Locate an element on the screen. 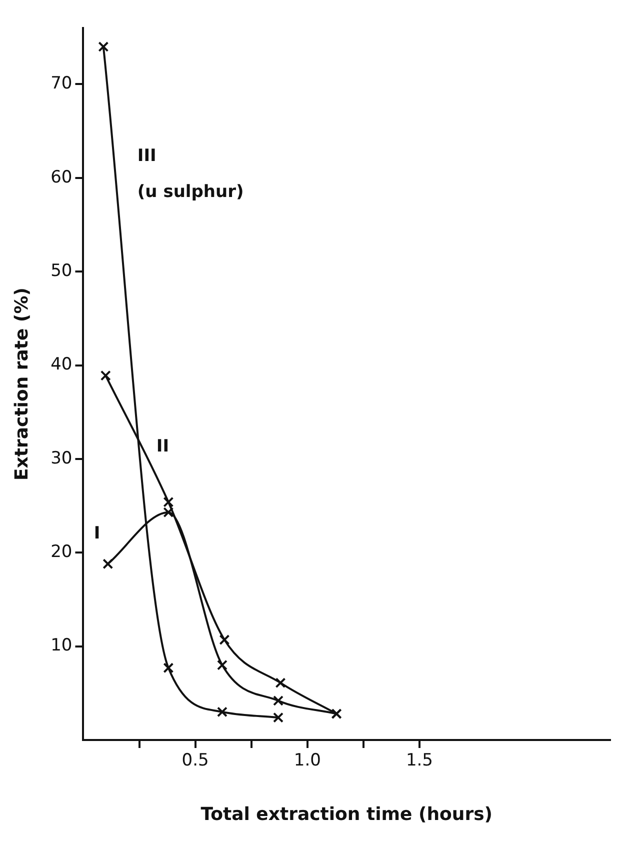 The width and height of the screenshot is (631, 843). x-axis-title: Total extraction time (hours) is located at coordinates (346, 814).